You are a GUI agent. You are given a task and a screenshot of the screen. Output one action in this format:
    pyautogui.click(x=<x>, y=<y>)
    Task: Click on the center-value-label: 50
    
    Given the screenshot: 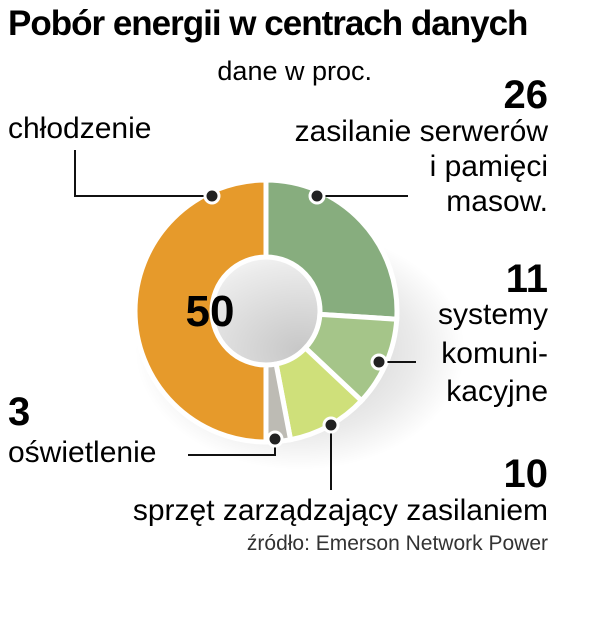 What is the action you would take?
    pyautogui.click(x=210, y=311)
    